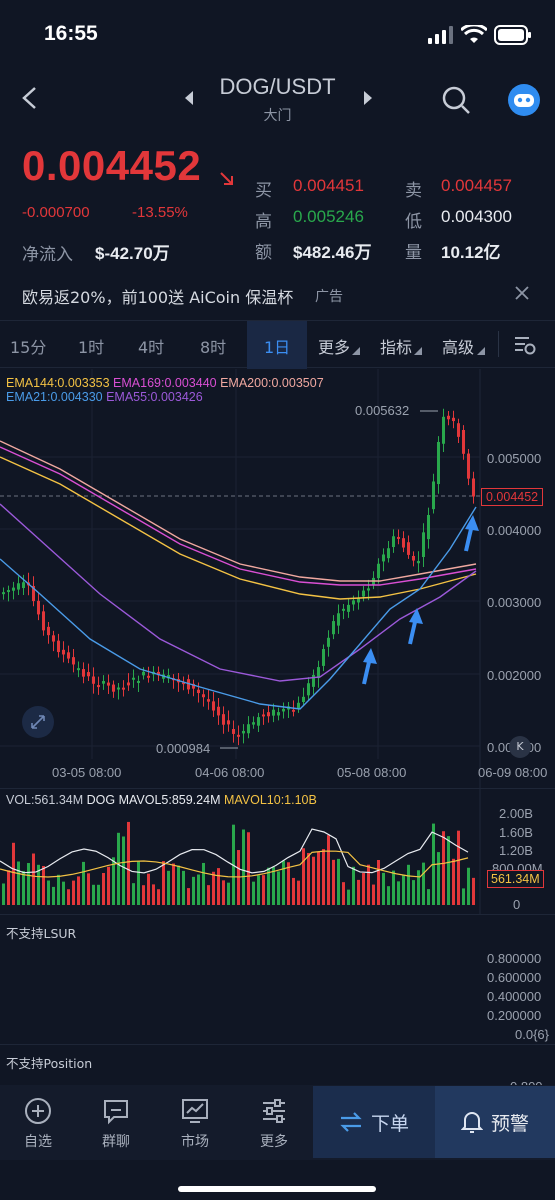 This screenshot has height=1200, width=555. What do you see at coordinates (532, 1034) in the screenshot?
I see `lsur-tick-4: 0.0{6}` at bounding box center [532, 1034].